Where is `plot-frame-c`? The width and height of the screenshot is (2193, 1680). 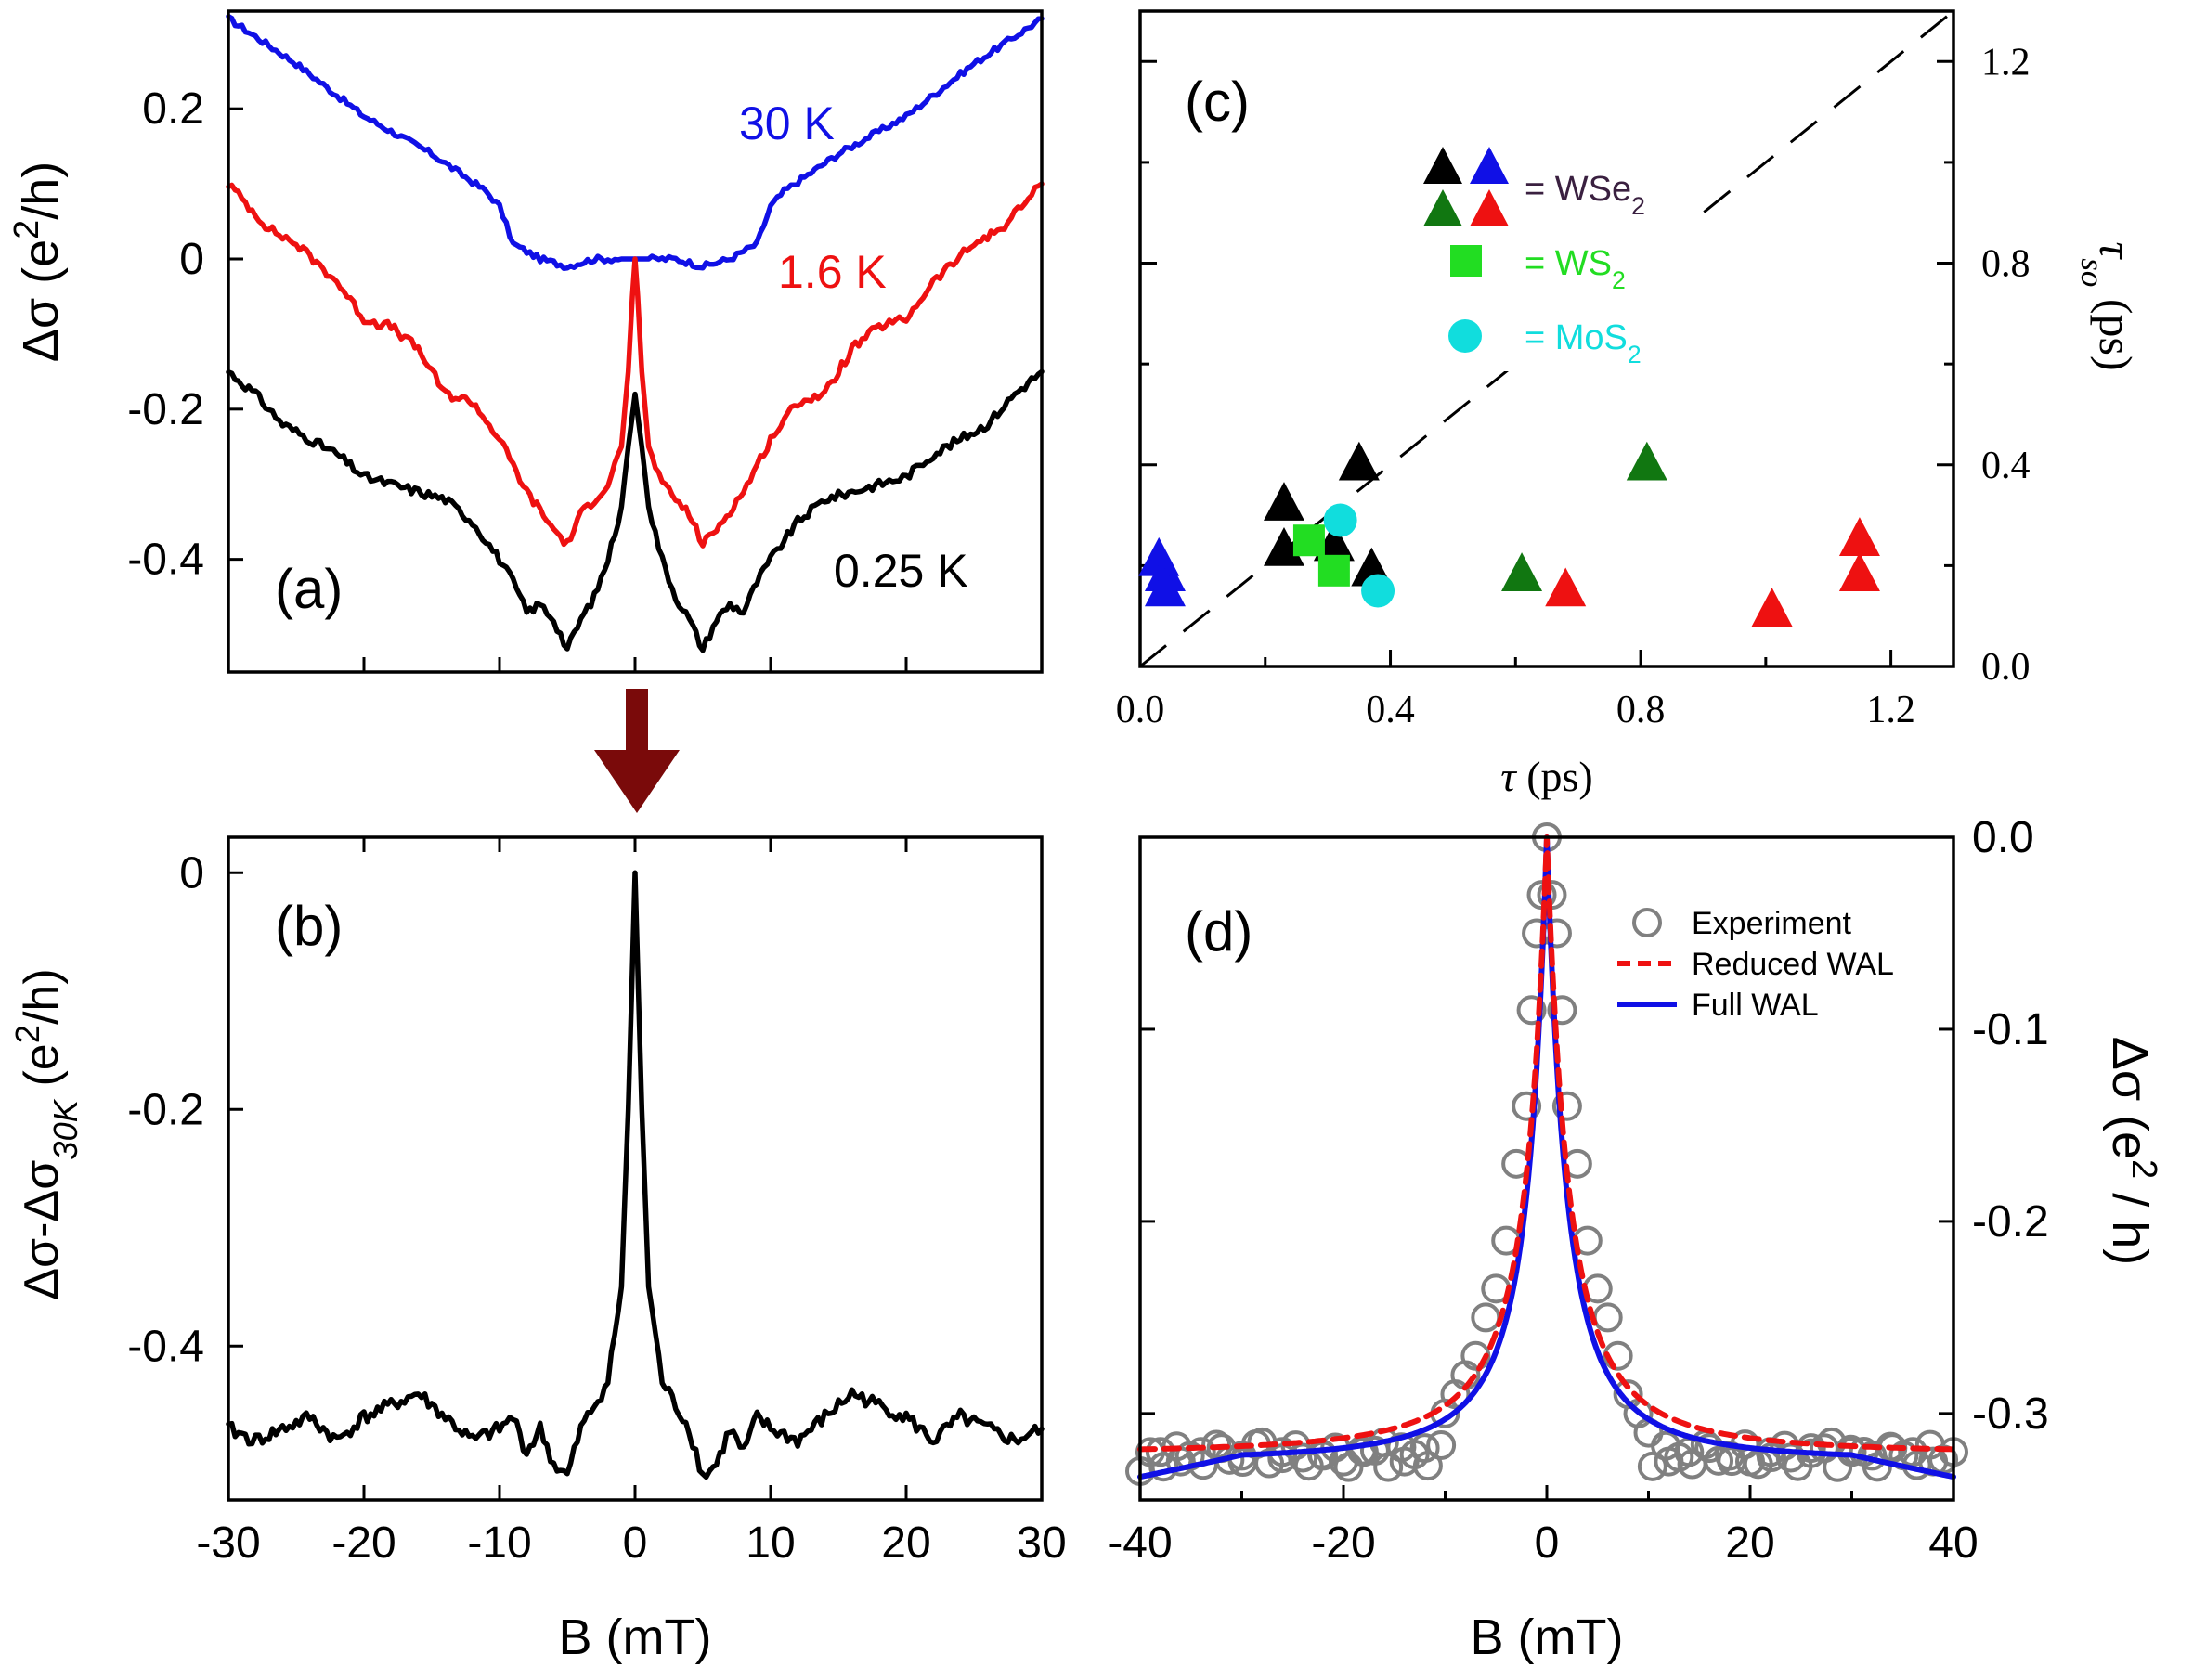 plot-frame-c is located at coordinates (1546, 338).